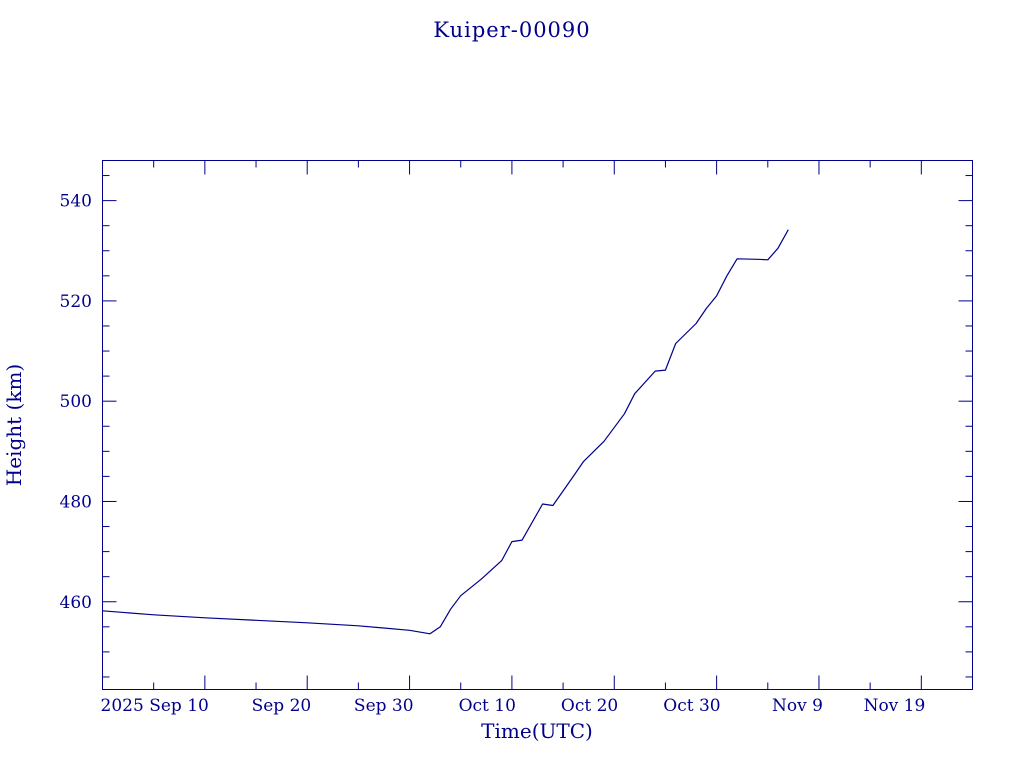  I want to click on x-tick-label: Sep 20, so click(282, 706).